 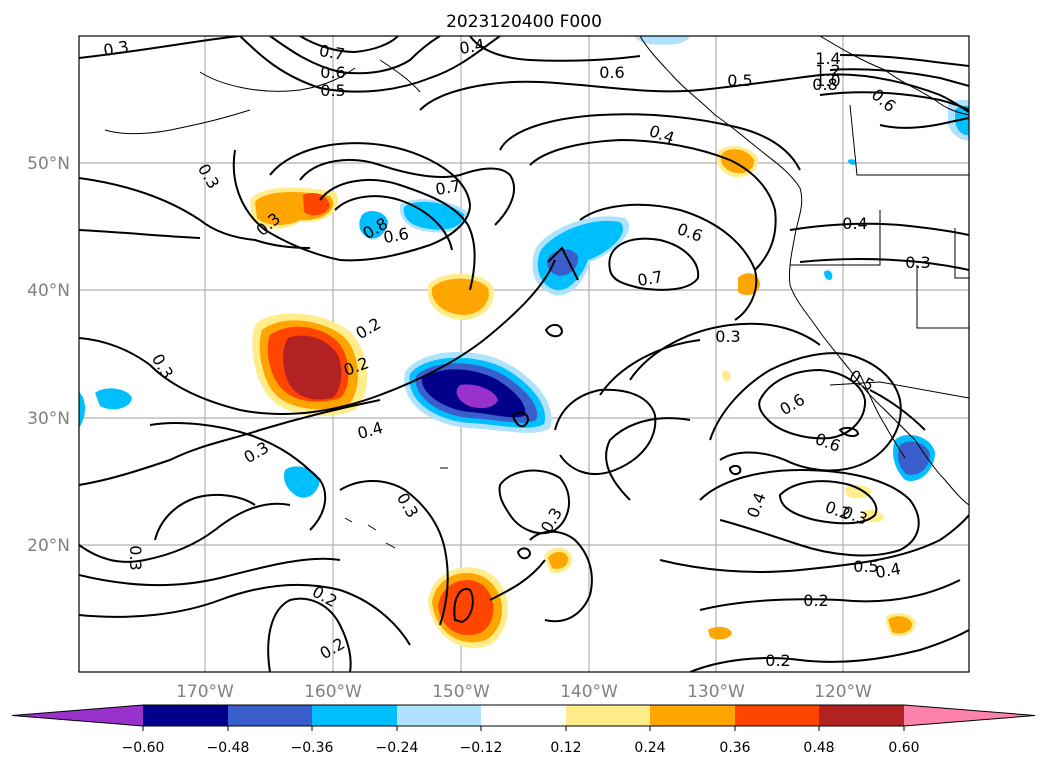 What do you see at coordinates (312, 748) in the screenshot?
I see `colorbar-tick-label: −0.36` at bounding box center [312, 748].